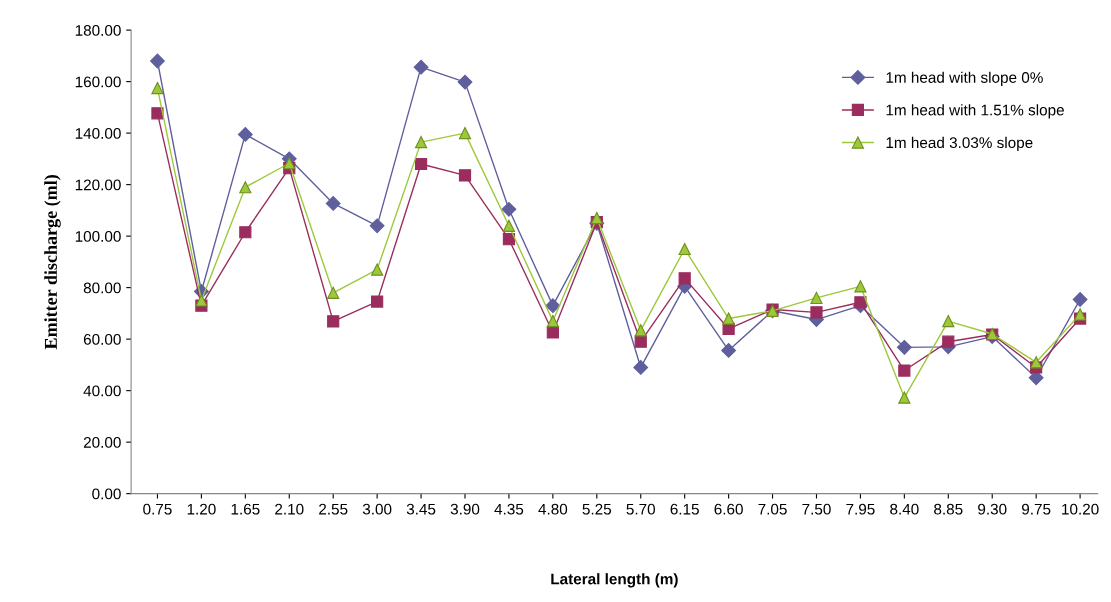 Image resolution: width=1111 pixels, height=602 pixels. Describe the element at coordinates (106, 494) in the screenshot. I see `y-tick-label: 0.00` at that location.